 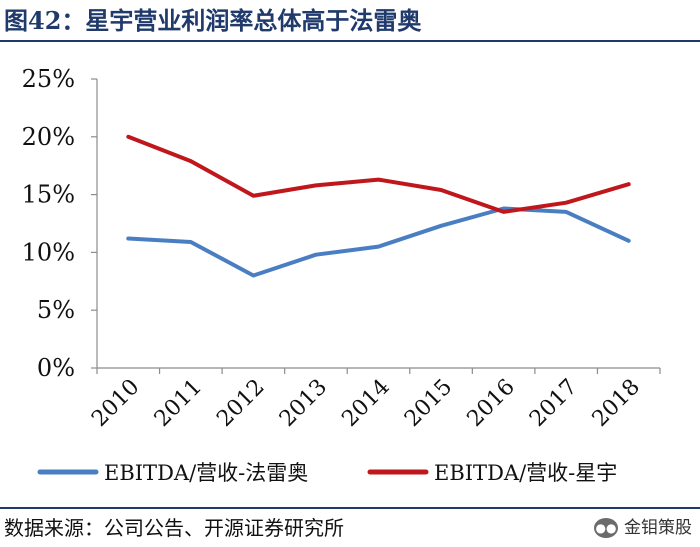 What do you see at coordinates (658, 528) in the screenshot?
I see `watermark-text: 金钼策股` at bounding box center [658, 528].